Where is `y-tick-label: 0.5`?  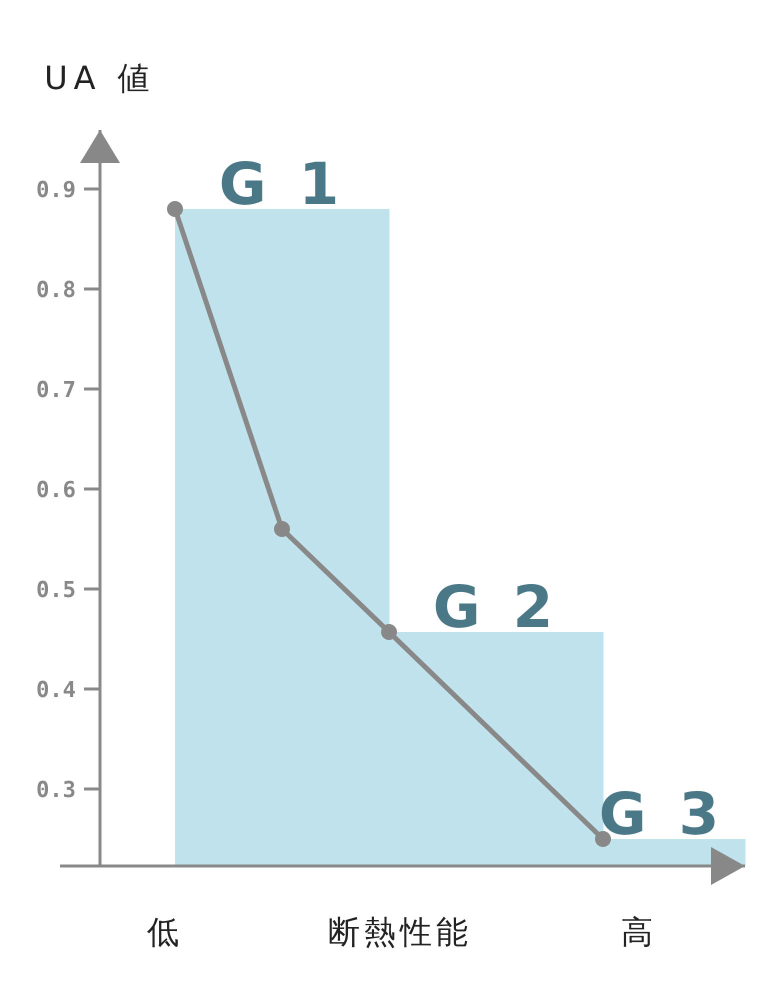 y-tick-label: 0.5 is located at coordinates (56, 590).